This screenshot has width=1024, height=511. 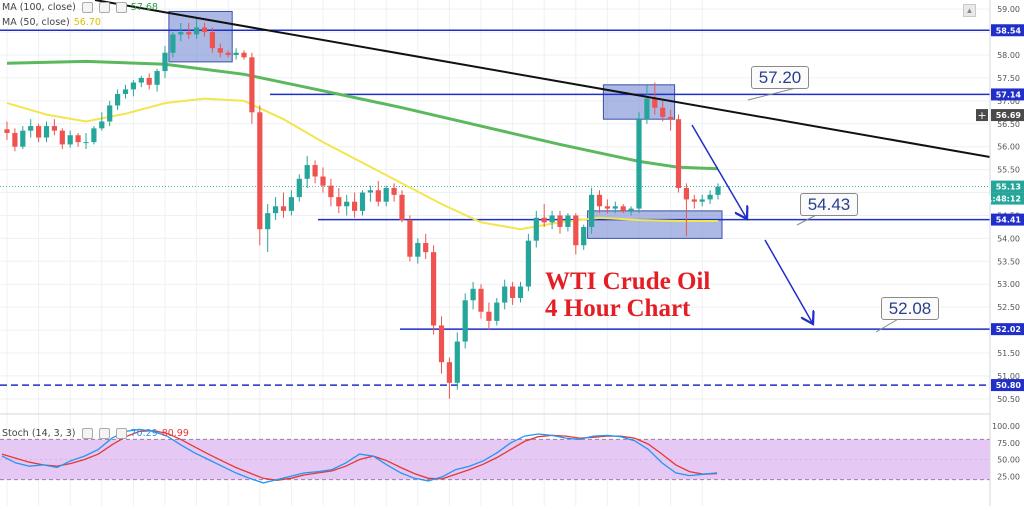 What do you see at coordinates (628, 281) in the screenshot?
I see `chart-title-line1: WTI Crude Oil` at bounding box center [628, 281].